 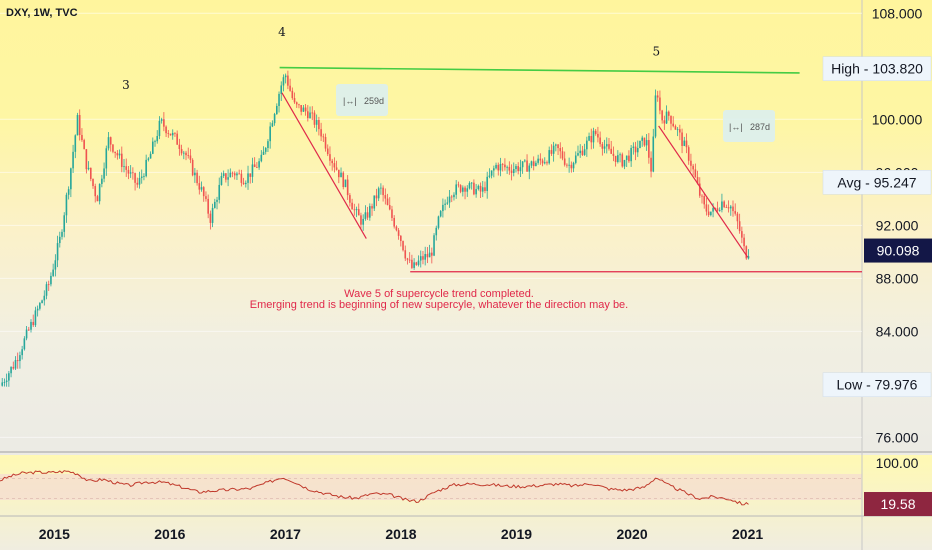 What do you see at coordinates (126, 85) in the screenshot?
I see `wave-label-3: 3` at bounding box center [126, 85].